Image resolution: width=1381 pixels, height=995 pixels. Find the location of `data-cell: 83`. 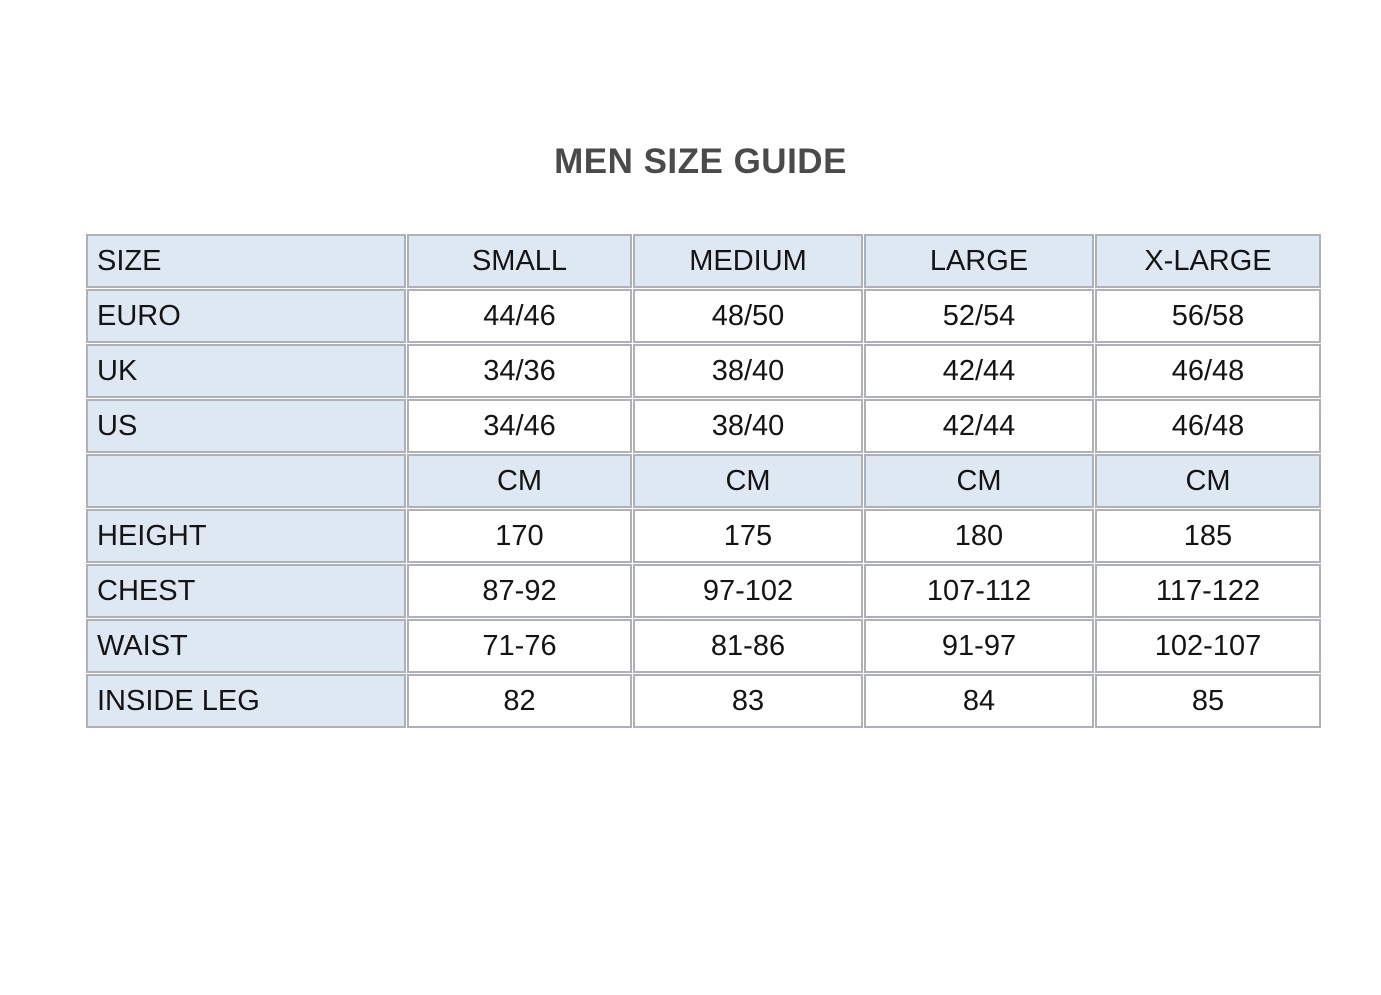

data-cell: 83 is located at coordinates (748, 701).